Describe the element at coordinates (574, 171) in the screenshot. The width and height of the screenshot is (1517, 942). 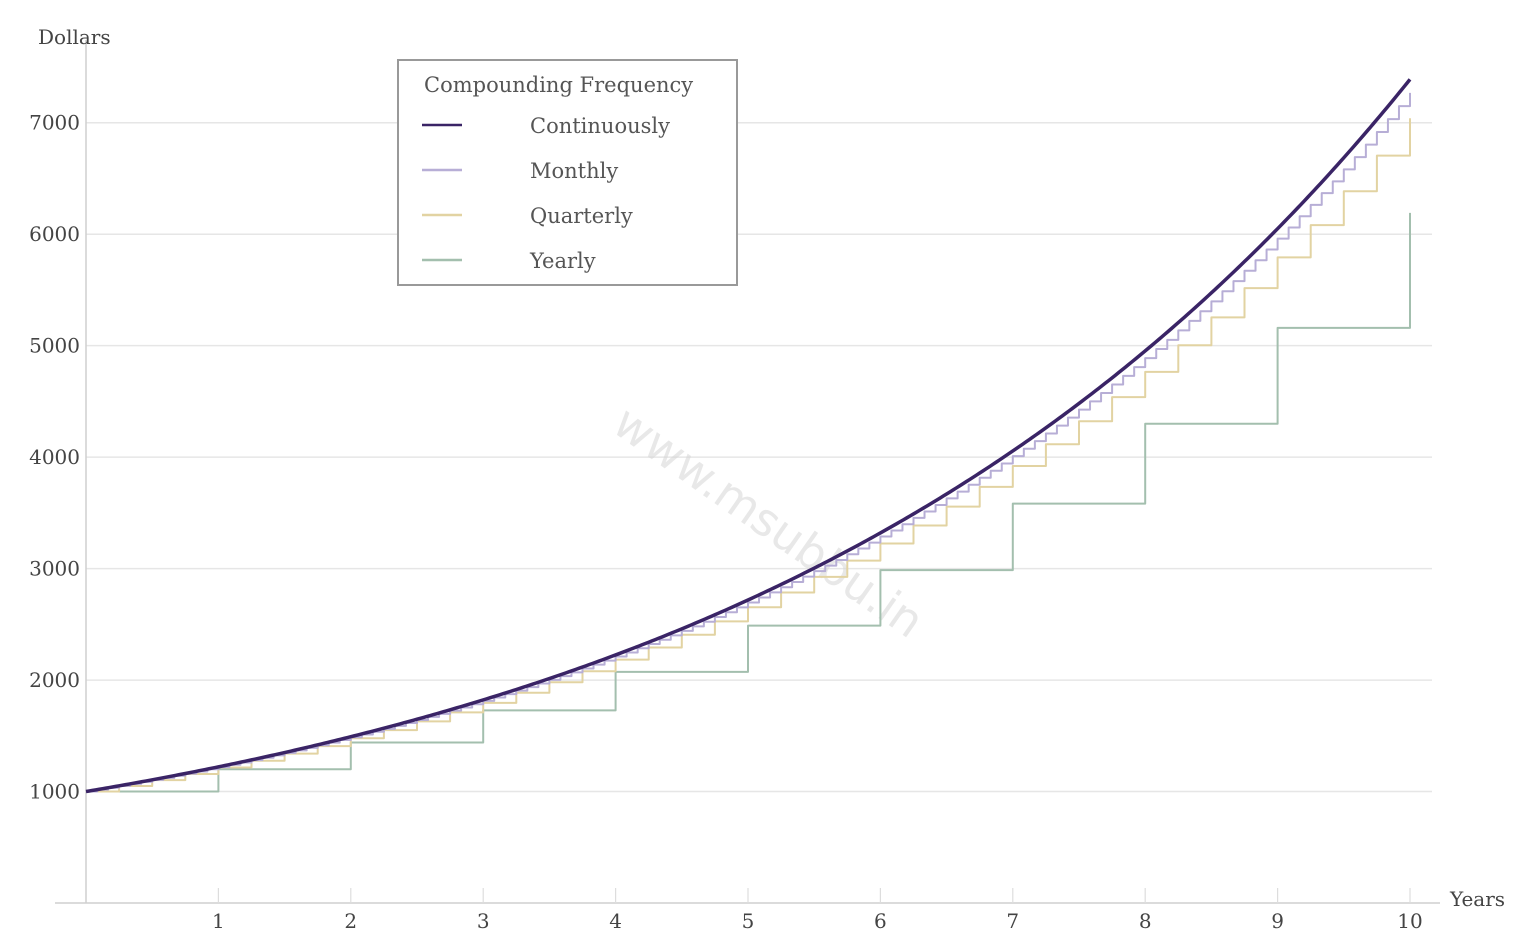
I see `legend-label-monthly: Monthly` at that location.